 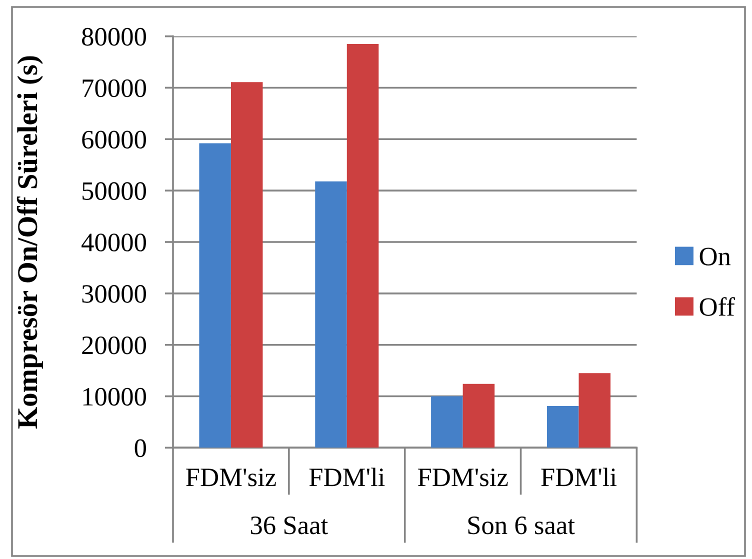 What do you see at coordinates (114, 294) in the screenshot?
I see `y-tick-label: 30000` at bounding box center [114, 294].